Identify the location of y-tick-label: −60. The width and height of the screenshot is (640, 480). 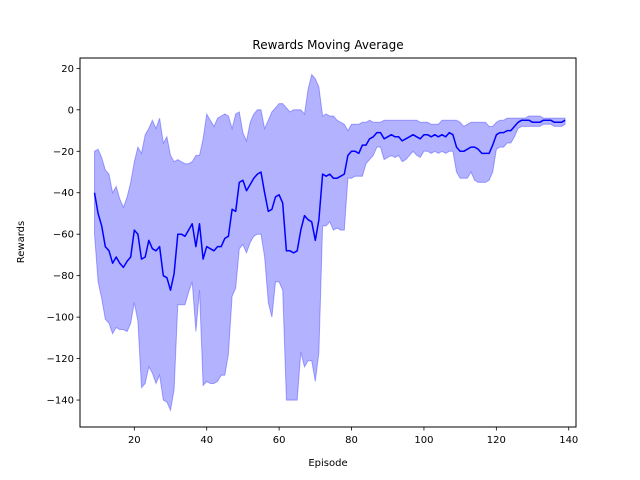
(63, 235).